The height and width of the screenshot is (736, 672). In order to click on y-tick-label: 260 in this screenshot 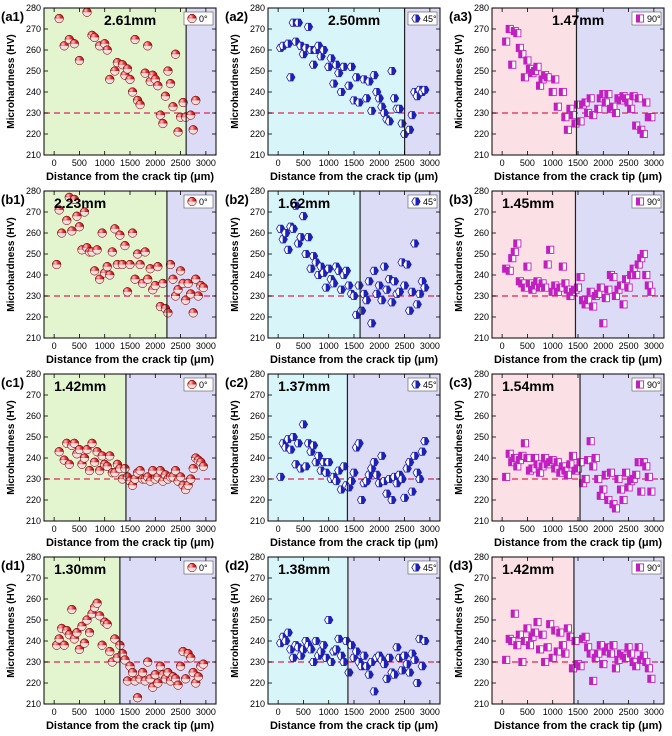, I will do `click(257, 416)`.